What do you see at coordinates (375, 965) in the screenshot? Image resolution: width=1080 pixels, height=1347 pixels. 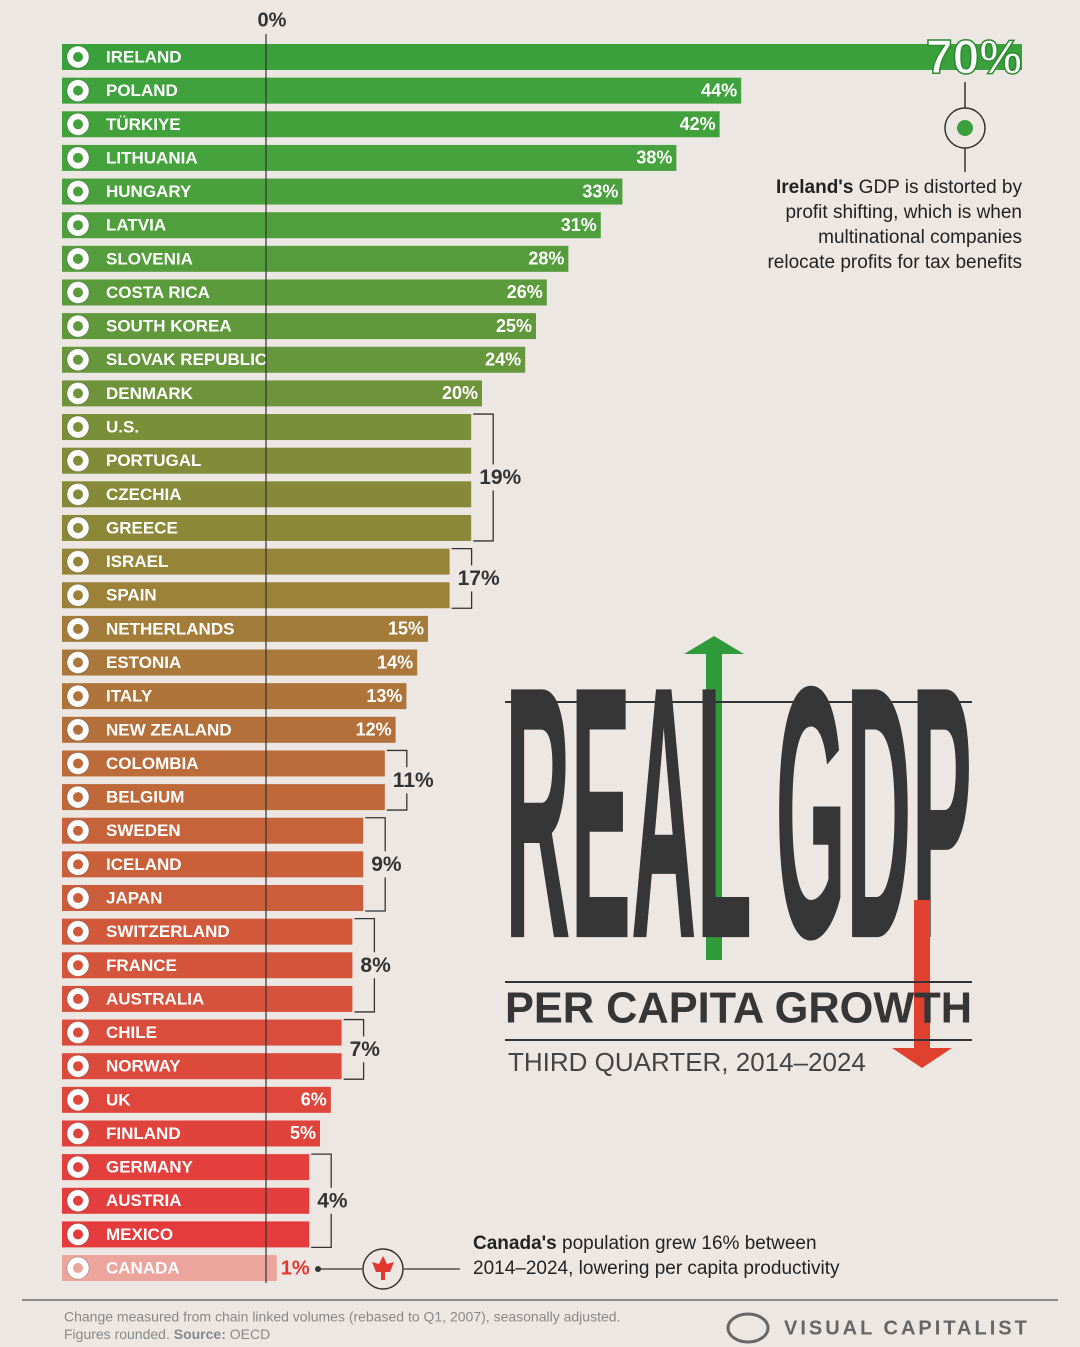 I see `group-value-label: 8%` at bounding box center [375, 965].